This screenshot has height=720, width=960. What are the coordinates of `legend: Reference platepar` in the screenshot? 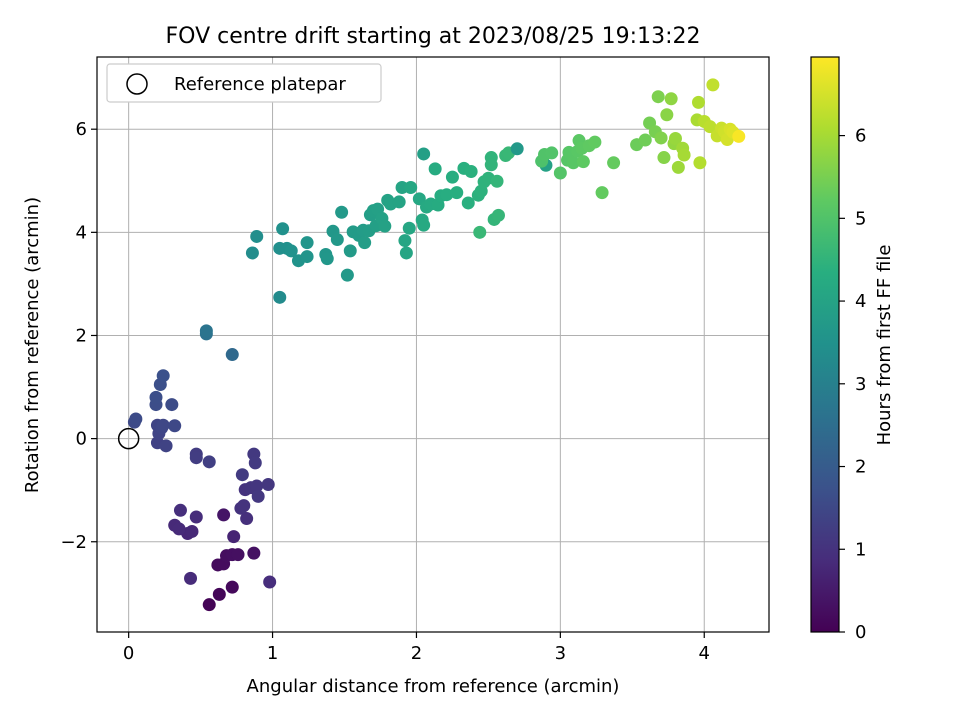 It's located at (244, 83).